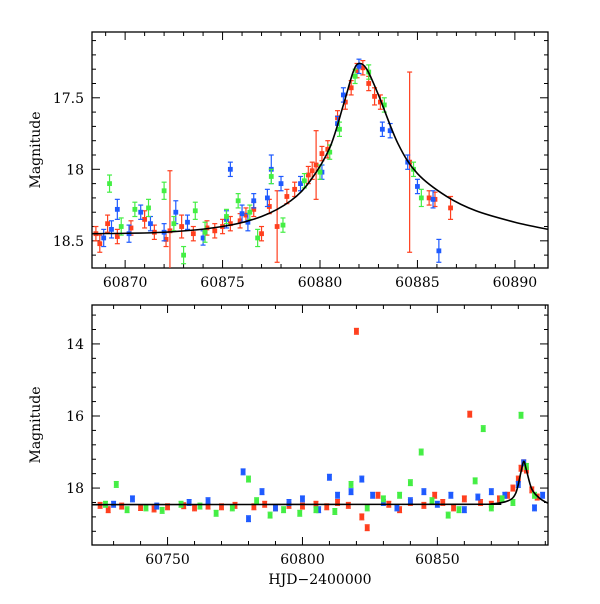  Describe the element at coordinates (68, 242) in the screenshot. I see `y-tick-label: 18.5` at that location.